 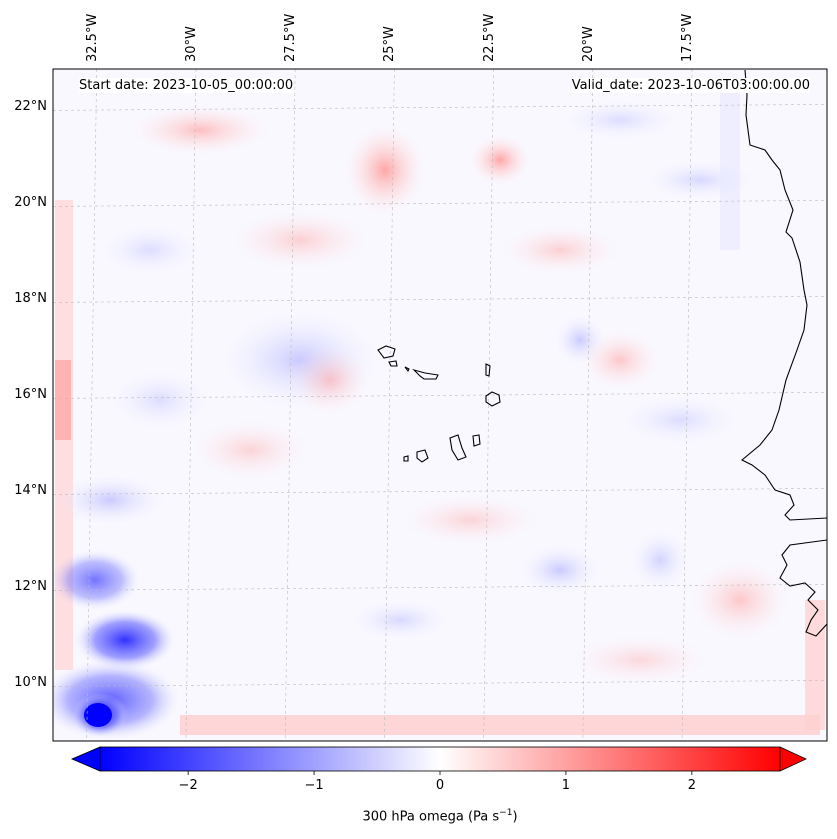 I want to click on island-fogo, so click(x=422, y=456).